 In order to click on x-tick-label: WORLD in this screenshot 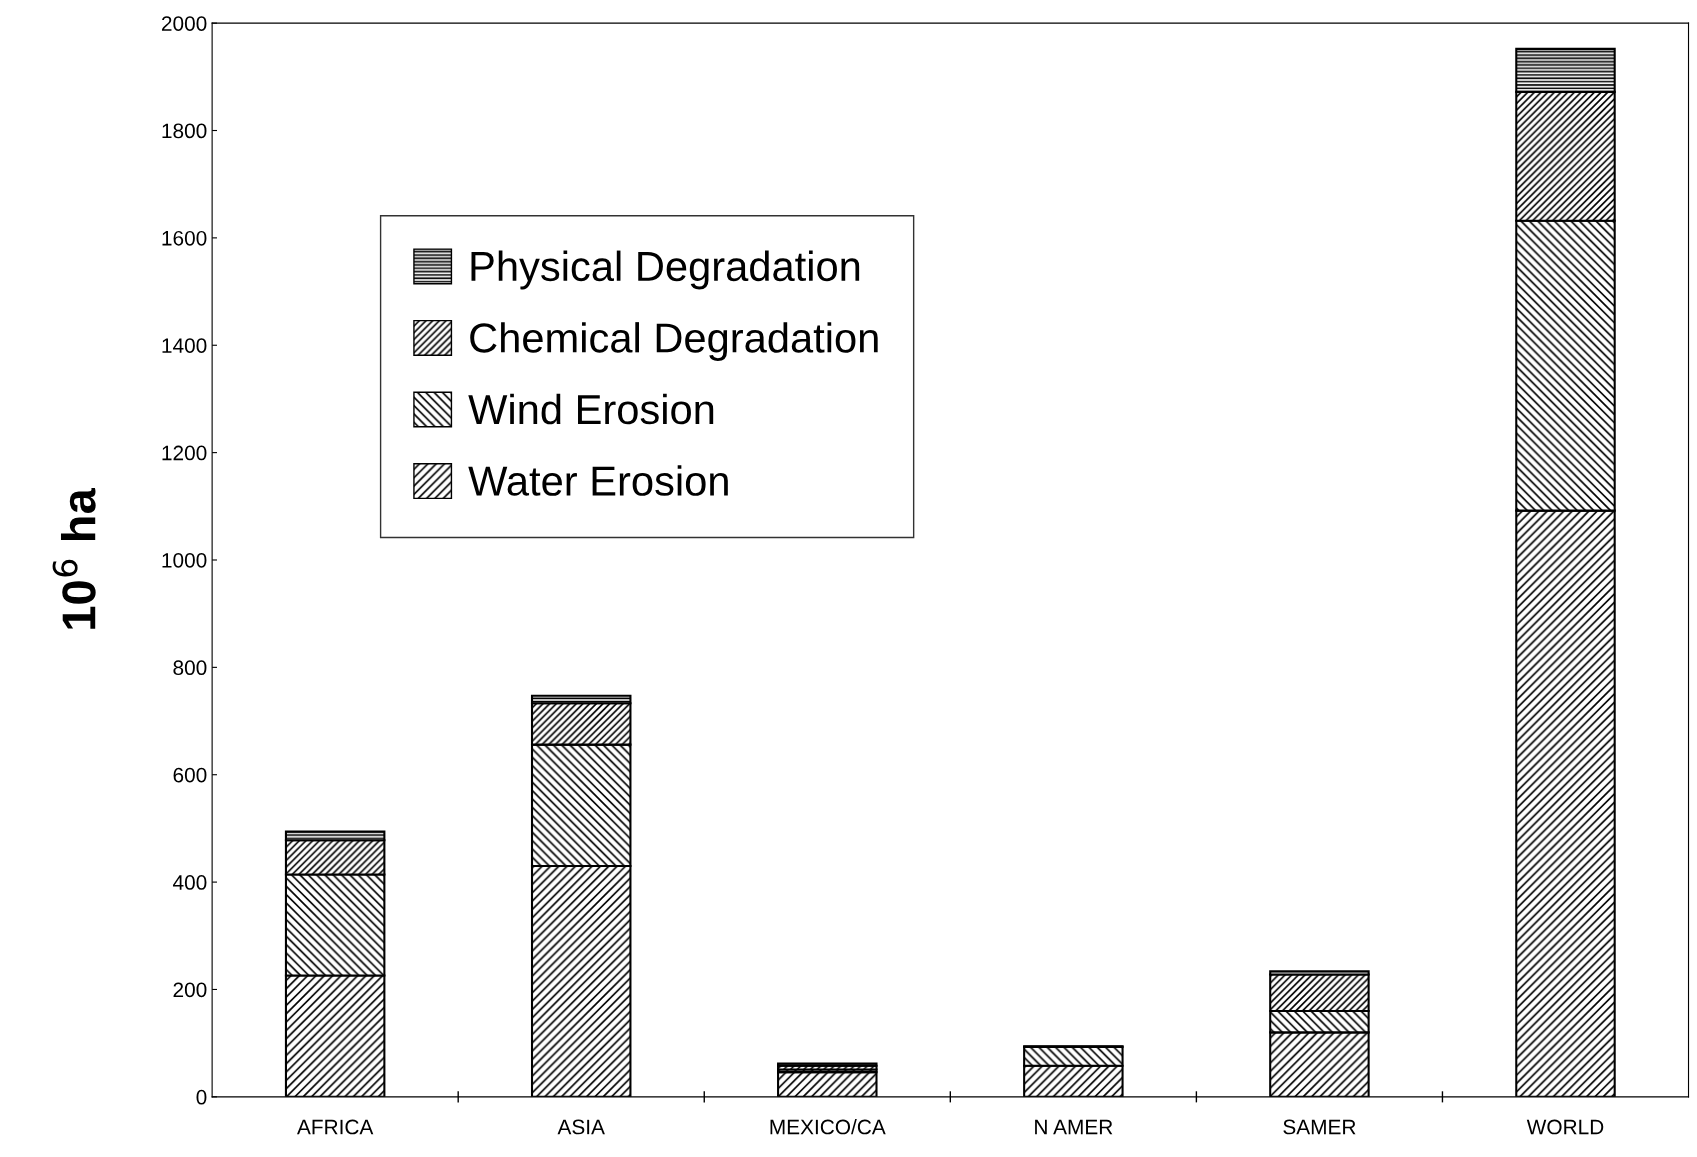, I will do `click(1565, 1127)`.